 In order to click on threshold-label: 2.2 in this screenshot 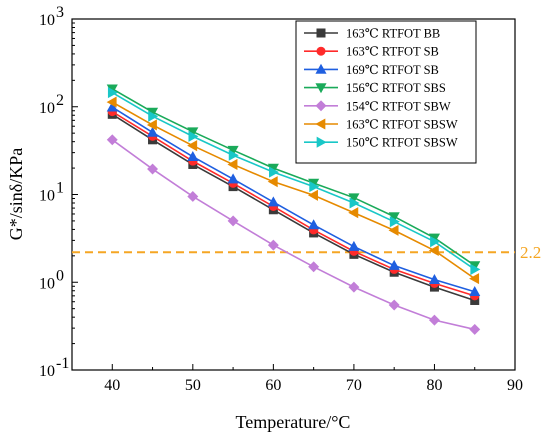, I will do `click(530, 252)`.